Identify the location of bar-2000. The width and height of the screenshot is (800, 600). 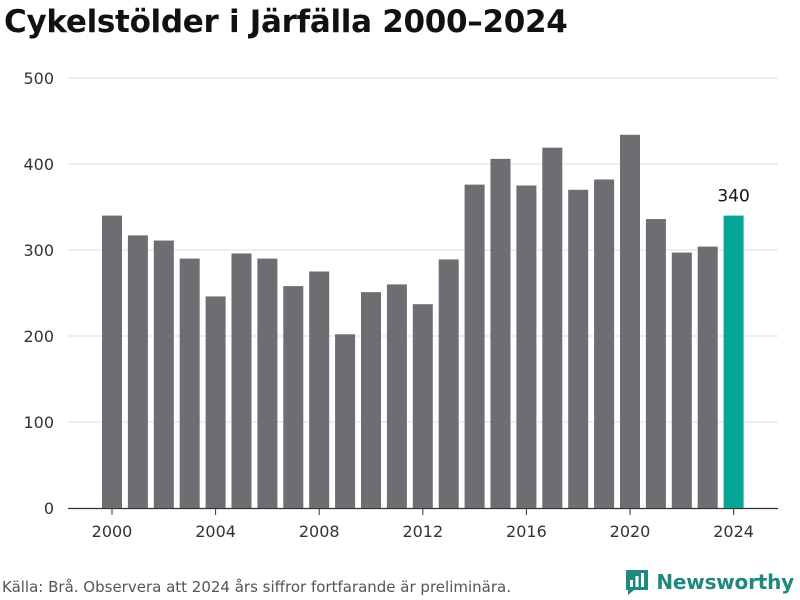
(112, 361).